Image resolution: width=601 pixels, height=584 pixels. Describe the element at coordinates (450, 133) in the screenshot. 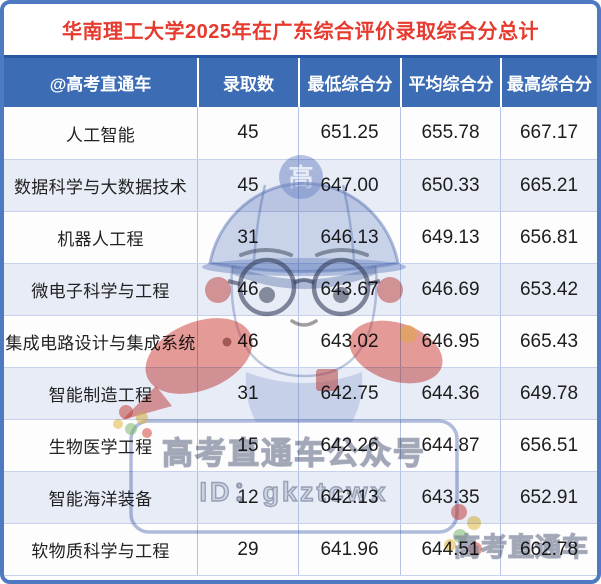

I see `cell-avg-score: 655.78` at that location.